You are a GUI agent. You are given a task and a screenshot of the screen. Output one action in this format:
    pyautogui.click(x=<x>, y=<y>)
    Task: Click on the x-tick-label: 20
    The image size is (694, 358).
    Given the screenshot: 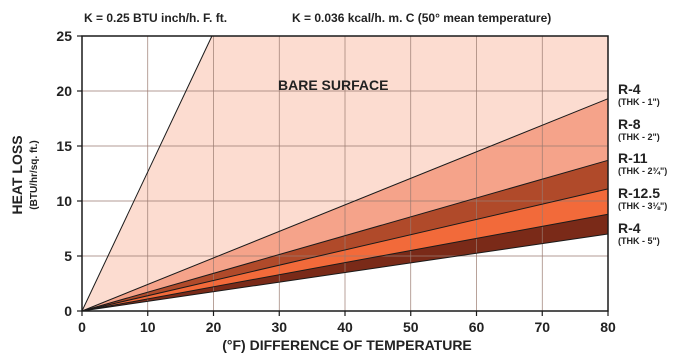 What is the action you would take?
    pyautogui.click(x=214, y=327)
    